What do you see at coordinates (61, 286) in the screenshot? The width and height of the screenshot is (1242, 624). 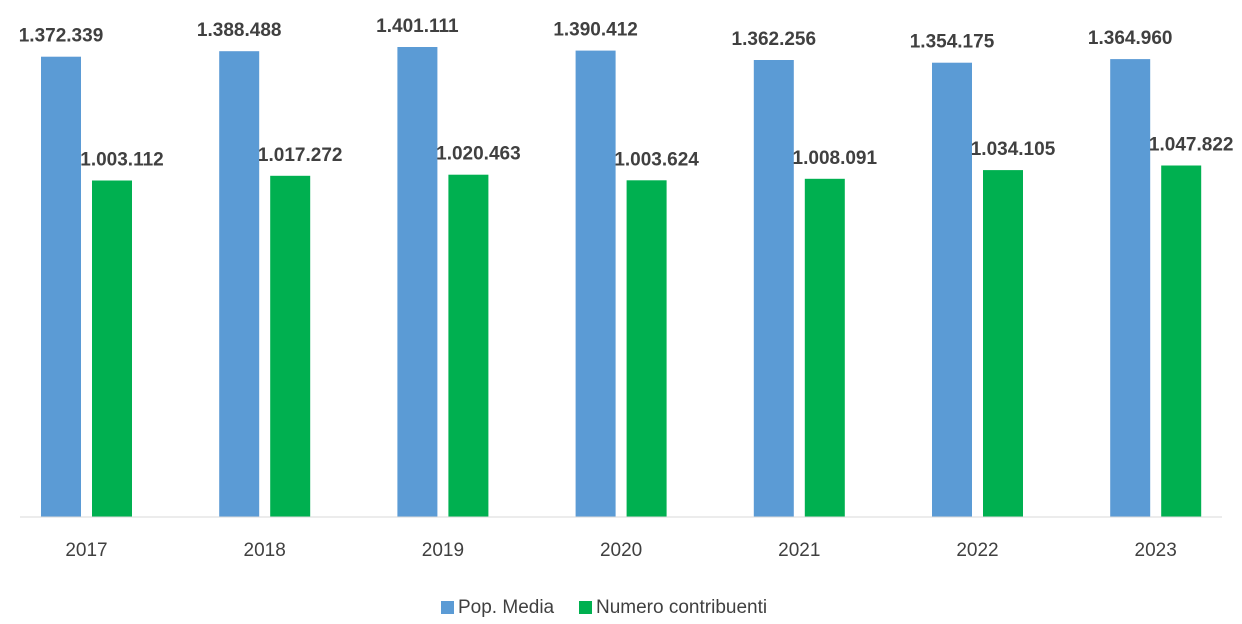 I see `bar-pop-media-2017` at bounding box center [61, 286].